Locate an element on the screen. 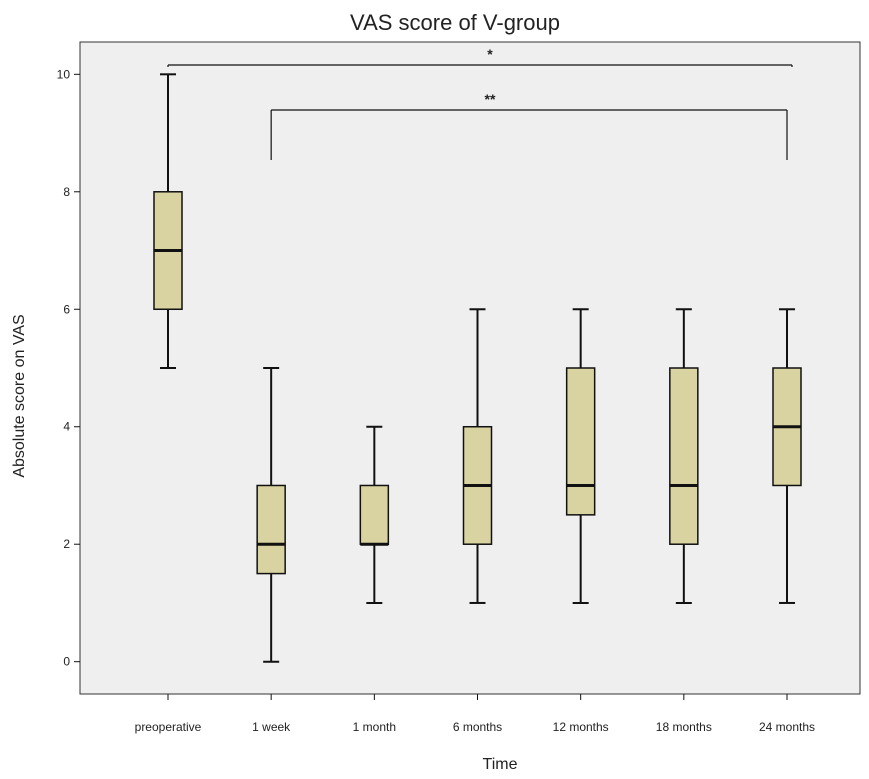  chart-title: VAS score of V-group is located at coordinates (455, 22).